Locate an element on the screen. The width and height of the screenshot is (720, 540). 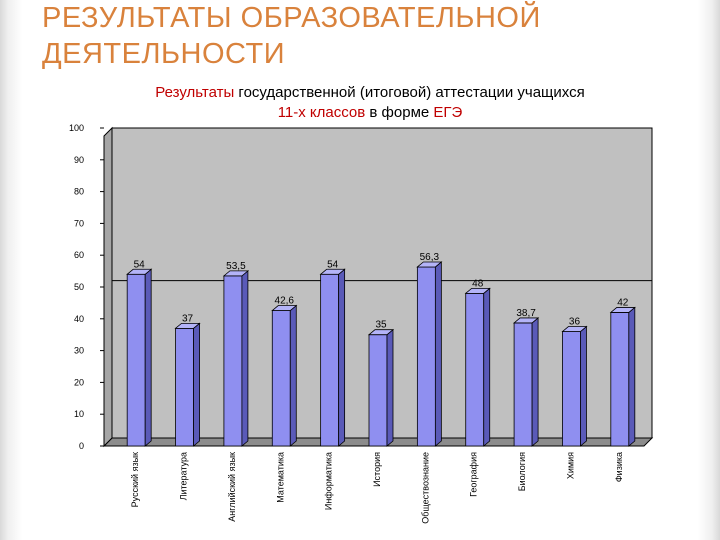
data-label: 36 is located at coordinates (575, 322).